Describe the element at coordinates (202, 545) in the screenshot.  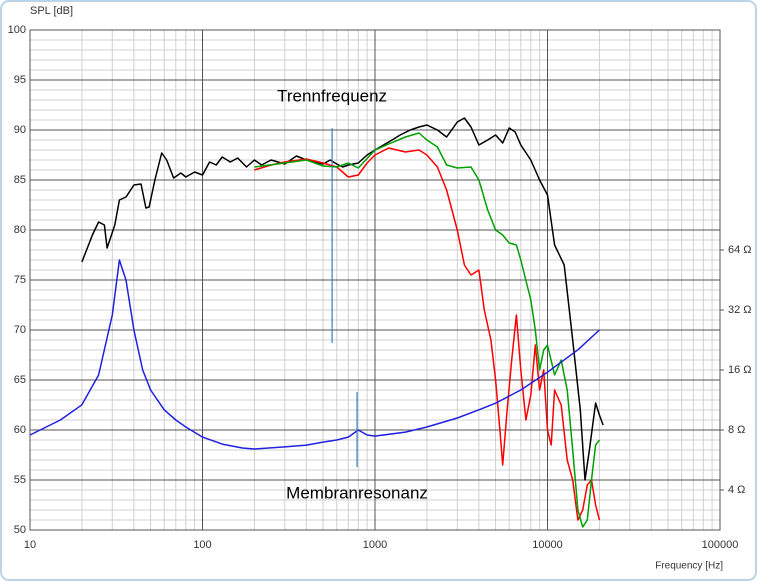
I see `x-tick-label: 100` at that location.